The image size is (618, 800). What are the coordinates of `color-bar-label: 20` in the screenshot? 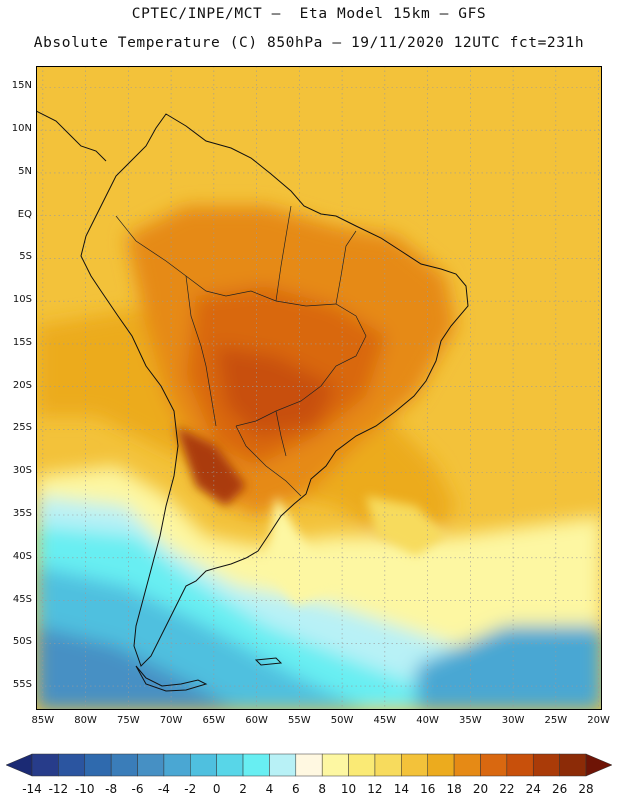 It's located at (480, 789).